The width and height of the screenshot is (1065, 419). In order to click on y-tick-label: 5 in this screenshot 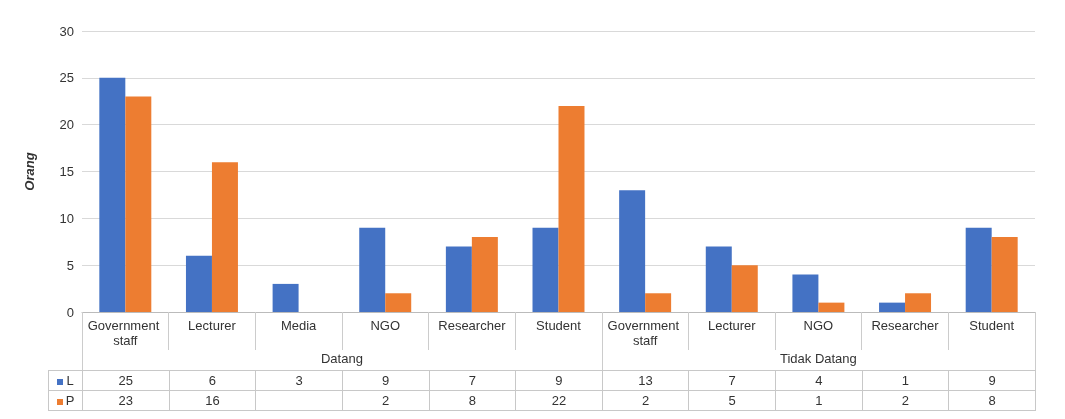, I will do `click(70, 265)`.